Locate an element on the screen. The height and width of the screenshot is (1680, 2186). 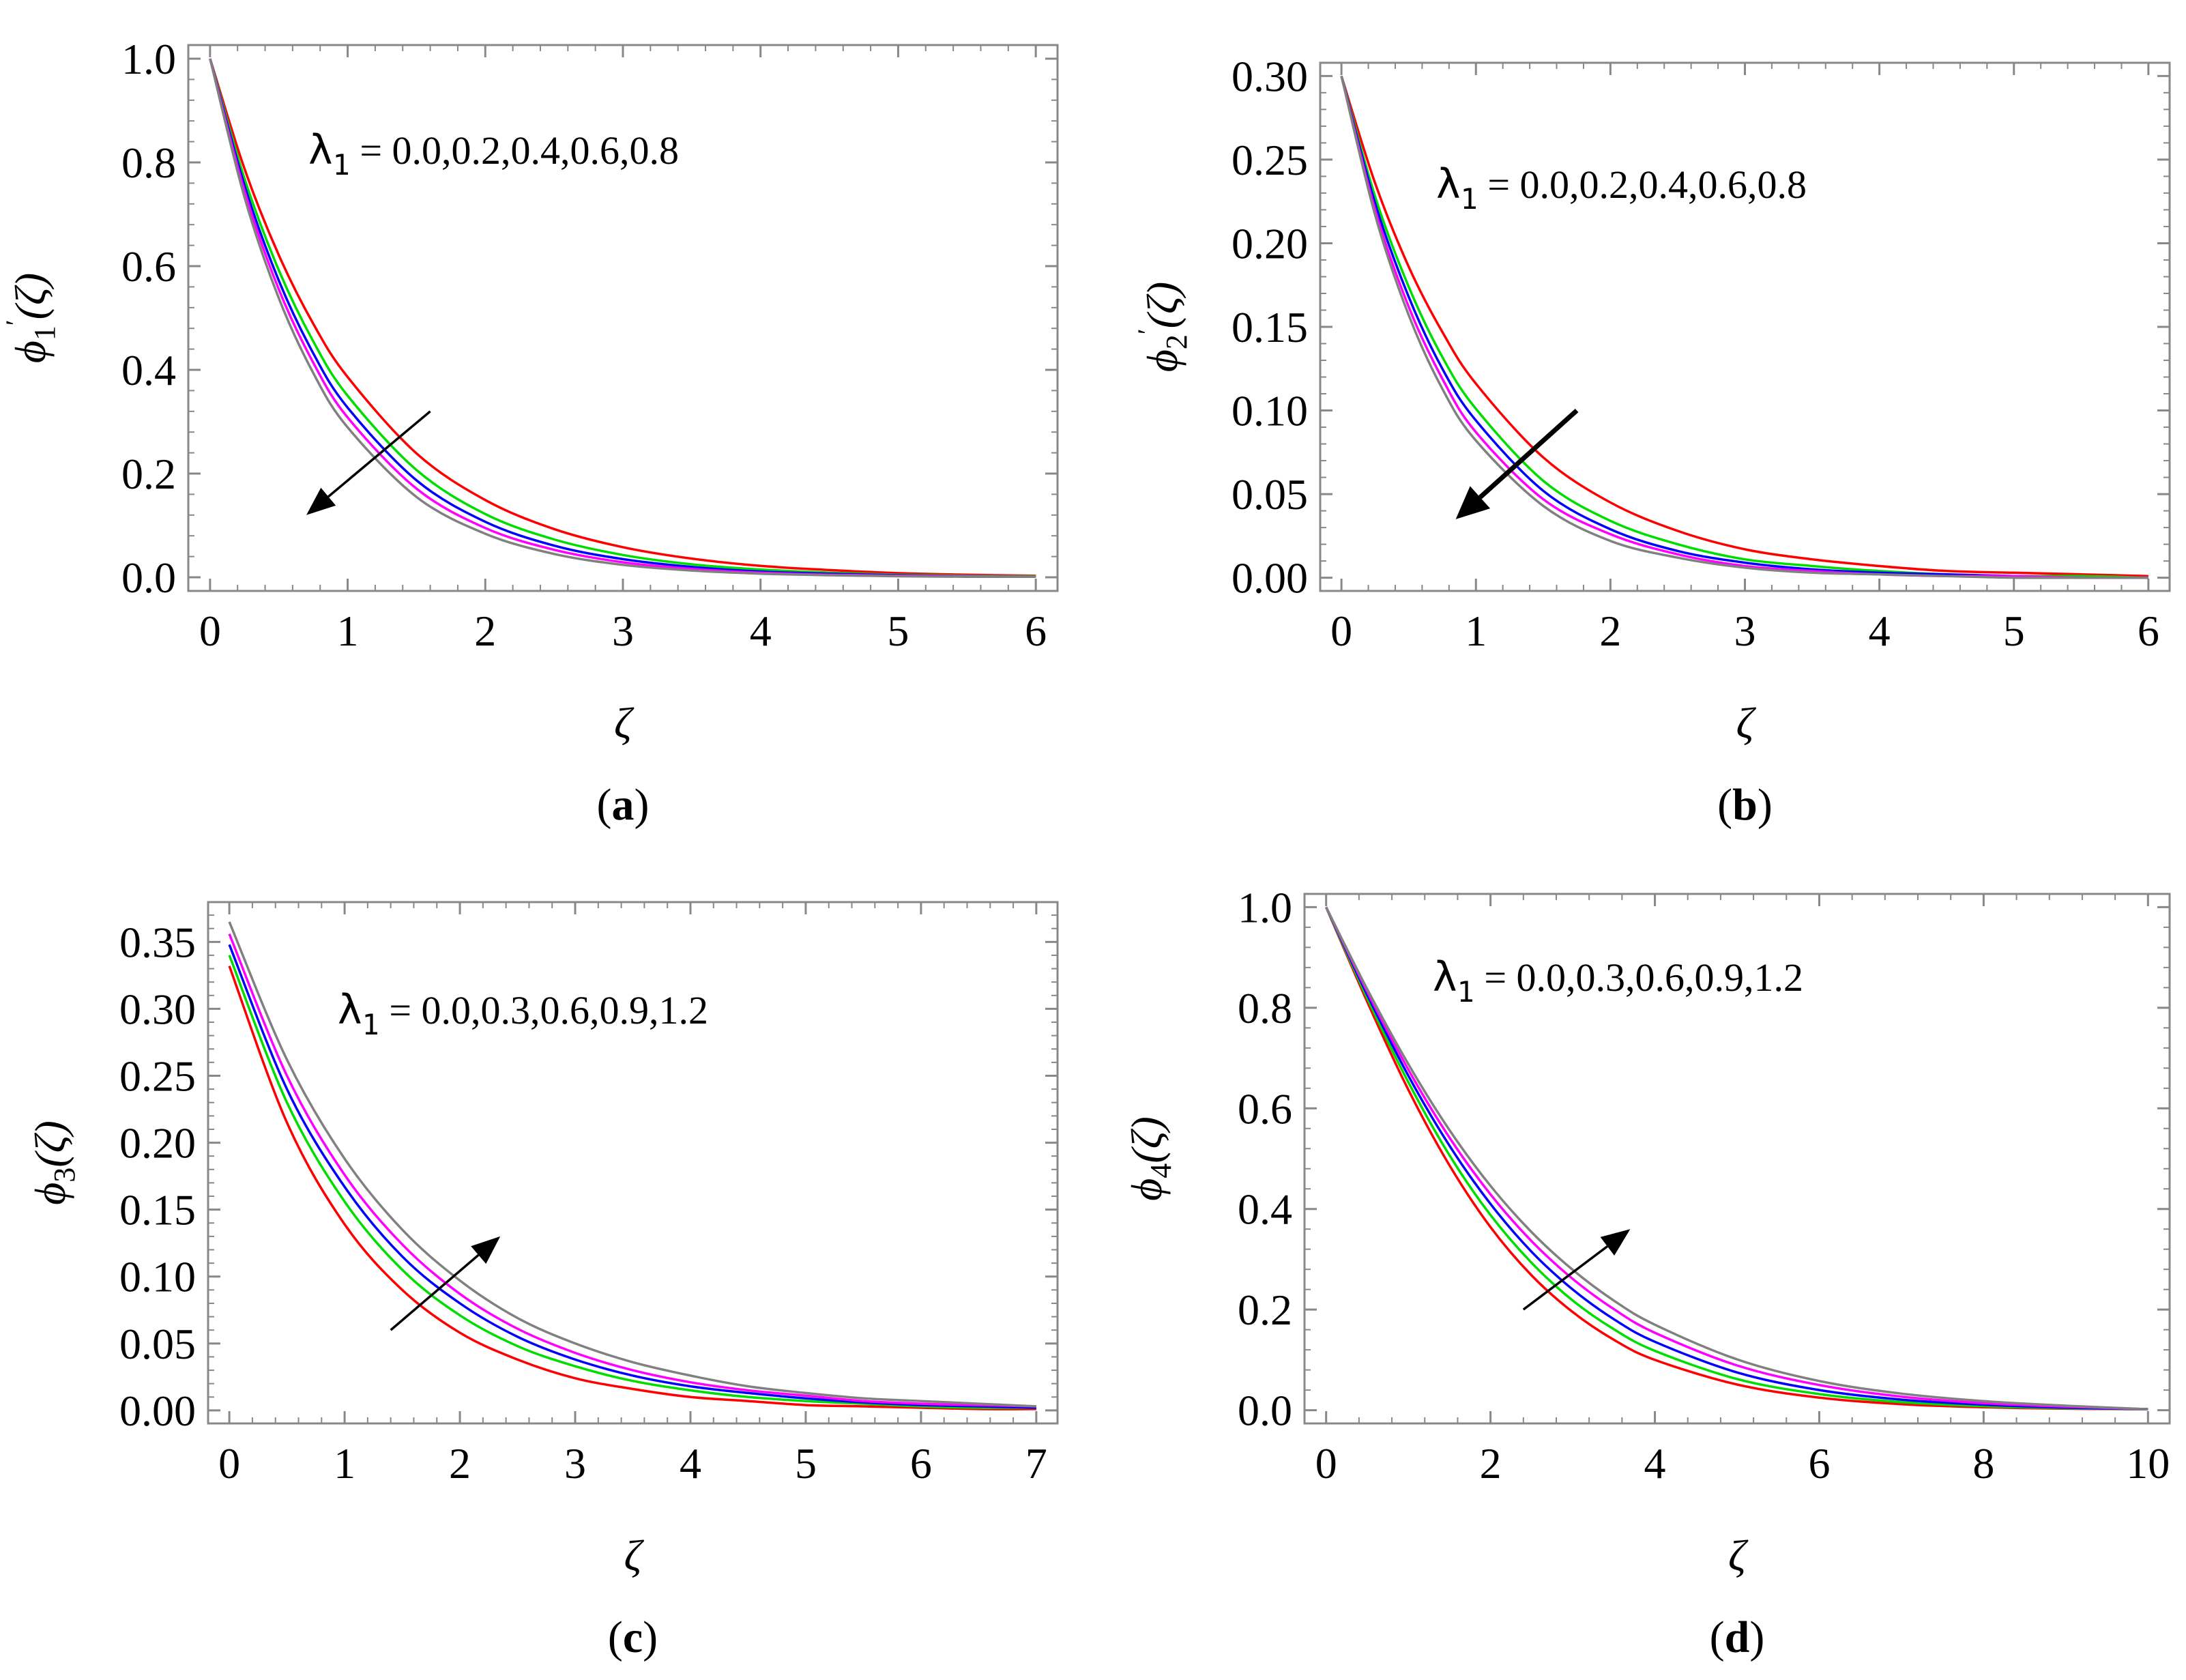
lambda-annotation: λ1 = 0.0,0.2,0.4,0.6,0.8 is located at coordinates (494, 154).